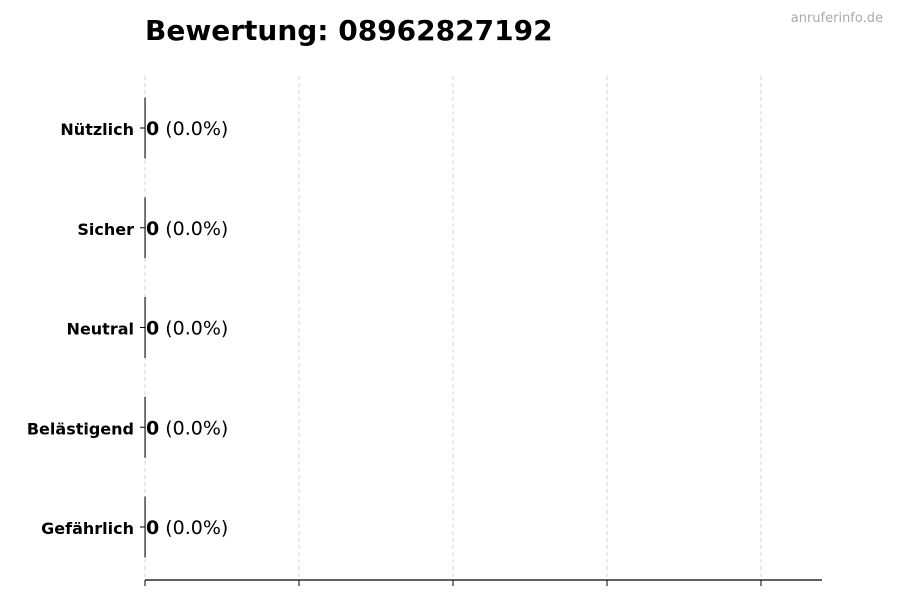 The image size is (900, 600). I want to click on category-label: Gefährlich, so click(87, 528).